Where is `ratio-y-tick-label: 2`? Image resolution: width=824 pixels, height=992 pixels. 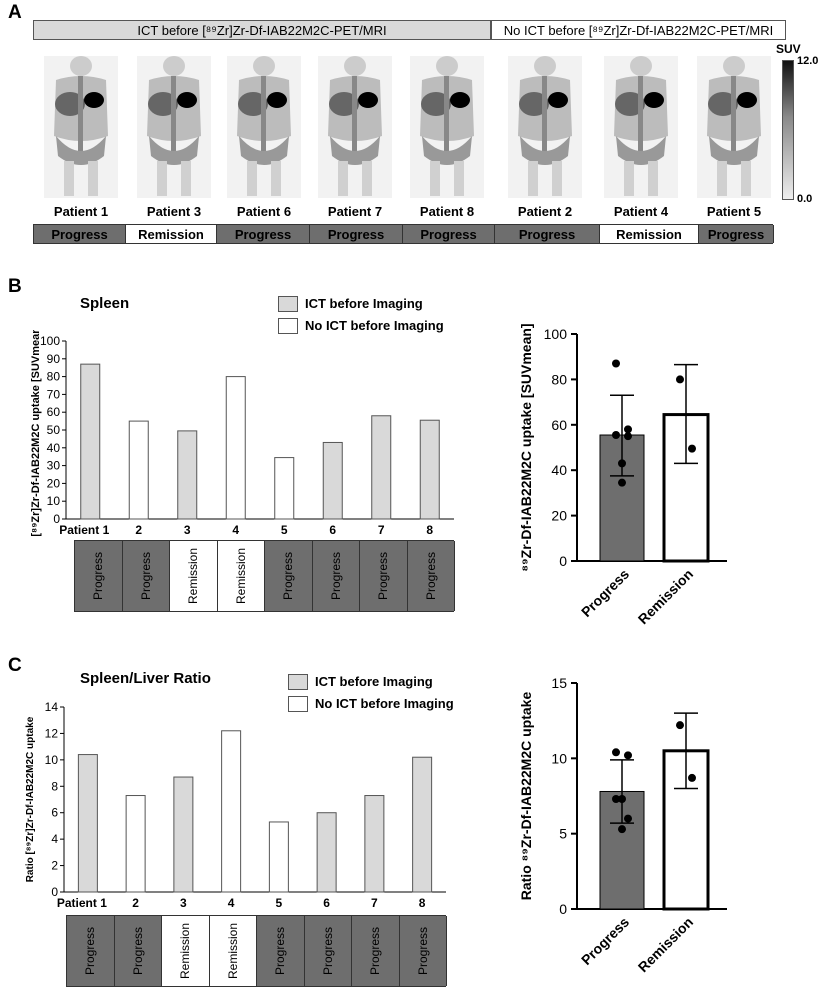
ratio-y-tick-label: 2 is located at coordinates (54, 866).